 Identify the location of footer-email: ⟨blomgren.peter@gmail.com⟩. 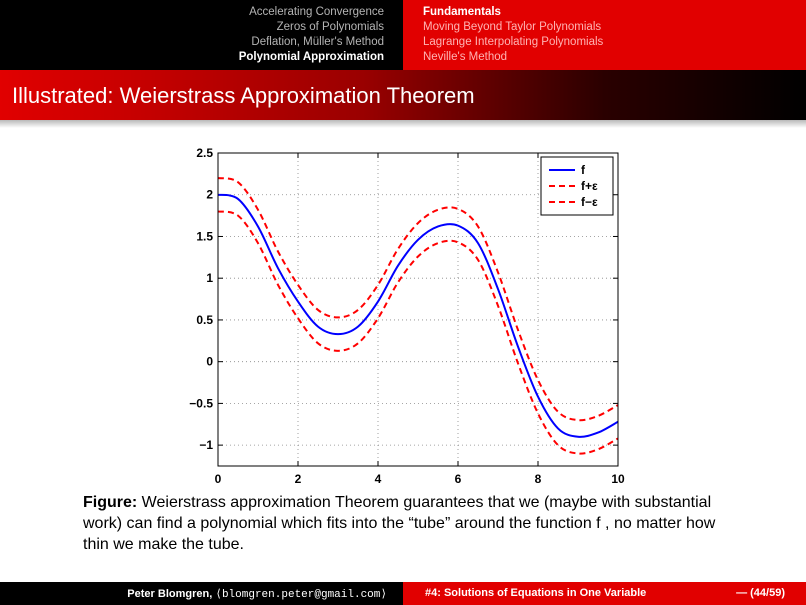
(301, 595).